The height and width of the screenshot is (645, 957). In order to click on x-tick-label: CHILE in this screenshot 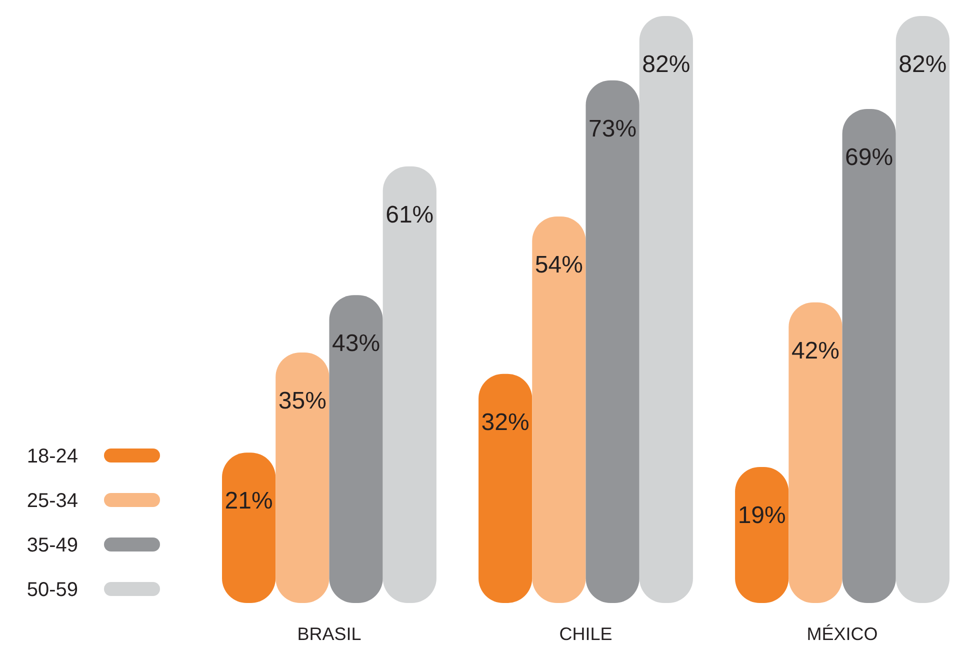, I will do `click(585, 634)`.